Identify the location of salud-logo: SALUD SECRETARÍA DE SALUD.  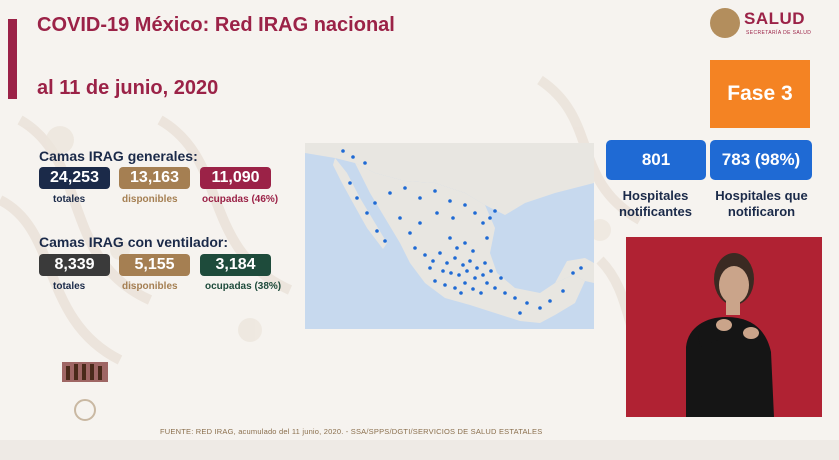
(767, 23).